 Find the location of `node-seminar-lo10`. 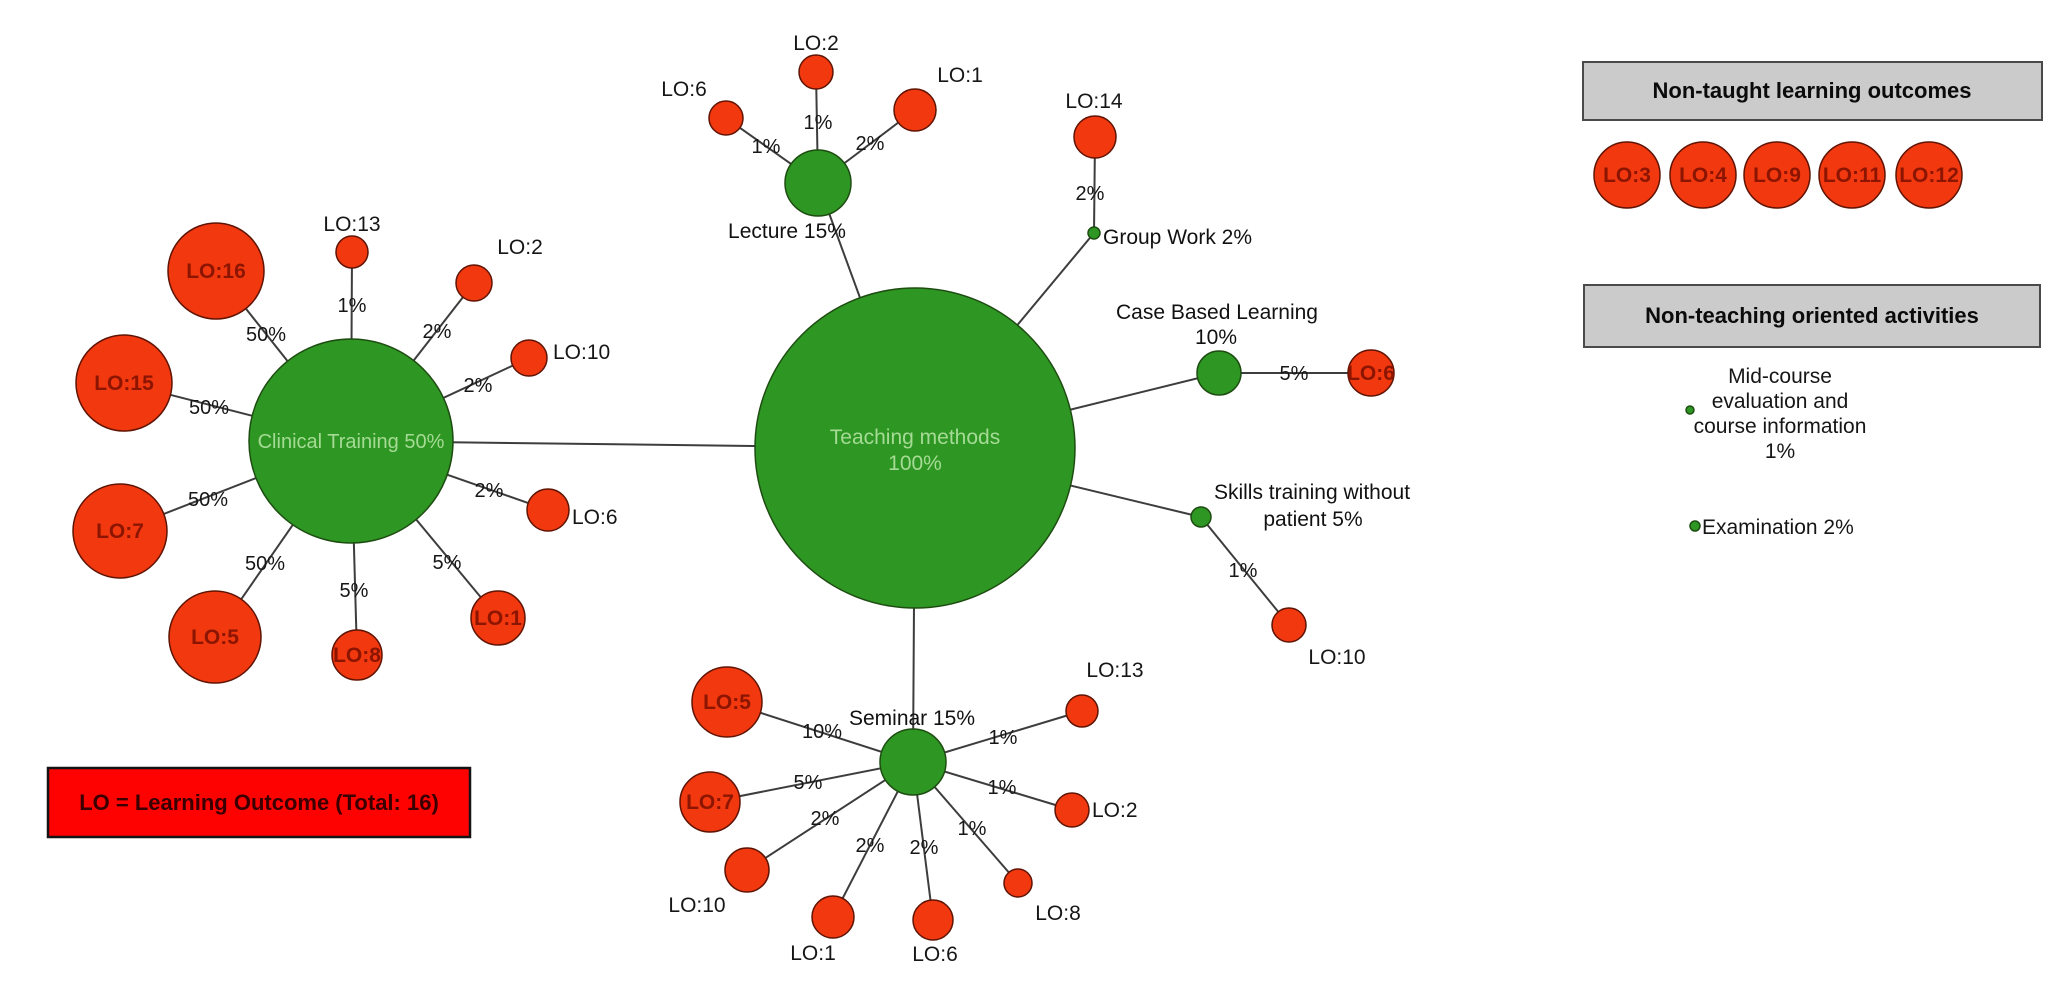

node-seminar-lo10 is located at coordinates (747, 870).